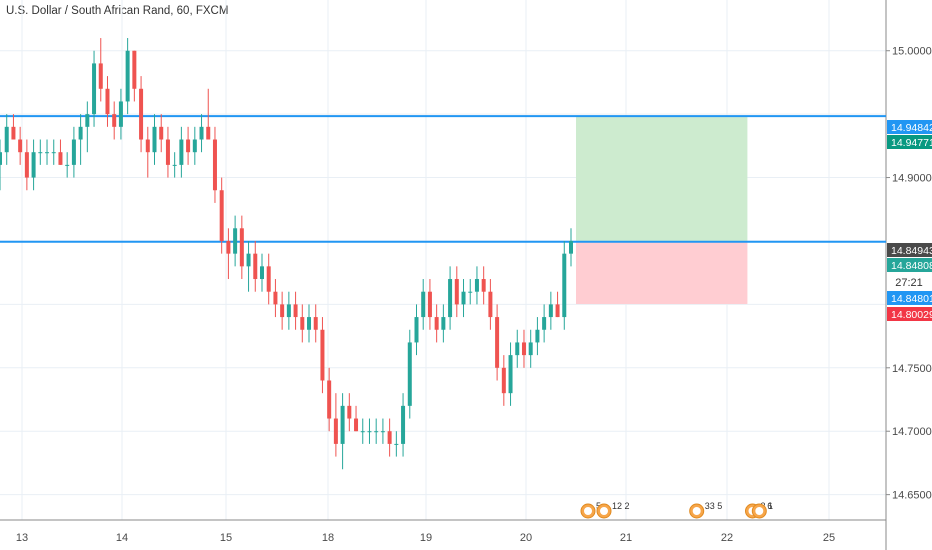 This screenshot has width=932, height=550. What do you see at coordinates (662, 273) in the screenshot?
I see `loss-zone` at bounding box center [662, 273].